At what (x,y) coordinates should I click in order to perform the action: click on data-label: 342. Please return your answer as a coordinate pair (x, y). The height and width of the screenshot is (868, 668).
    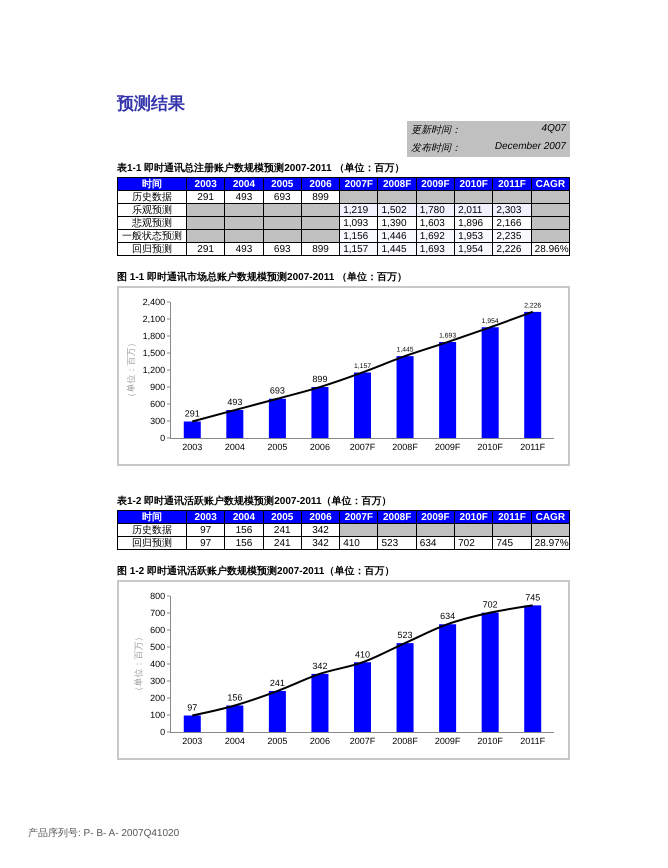
    Looking at the image, I should click on (320, 665).